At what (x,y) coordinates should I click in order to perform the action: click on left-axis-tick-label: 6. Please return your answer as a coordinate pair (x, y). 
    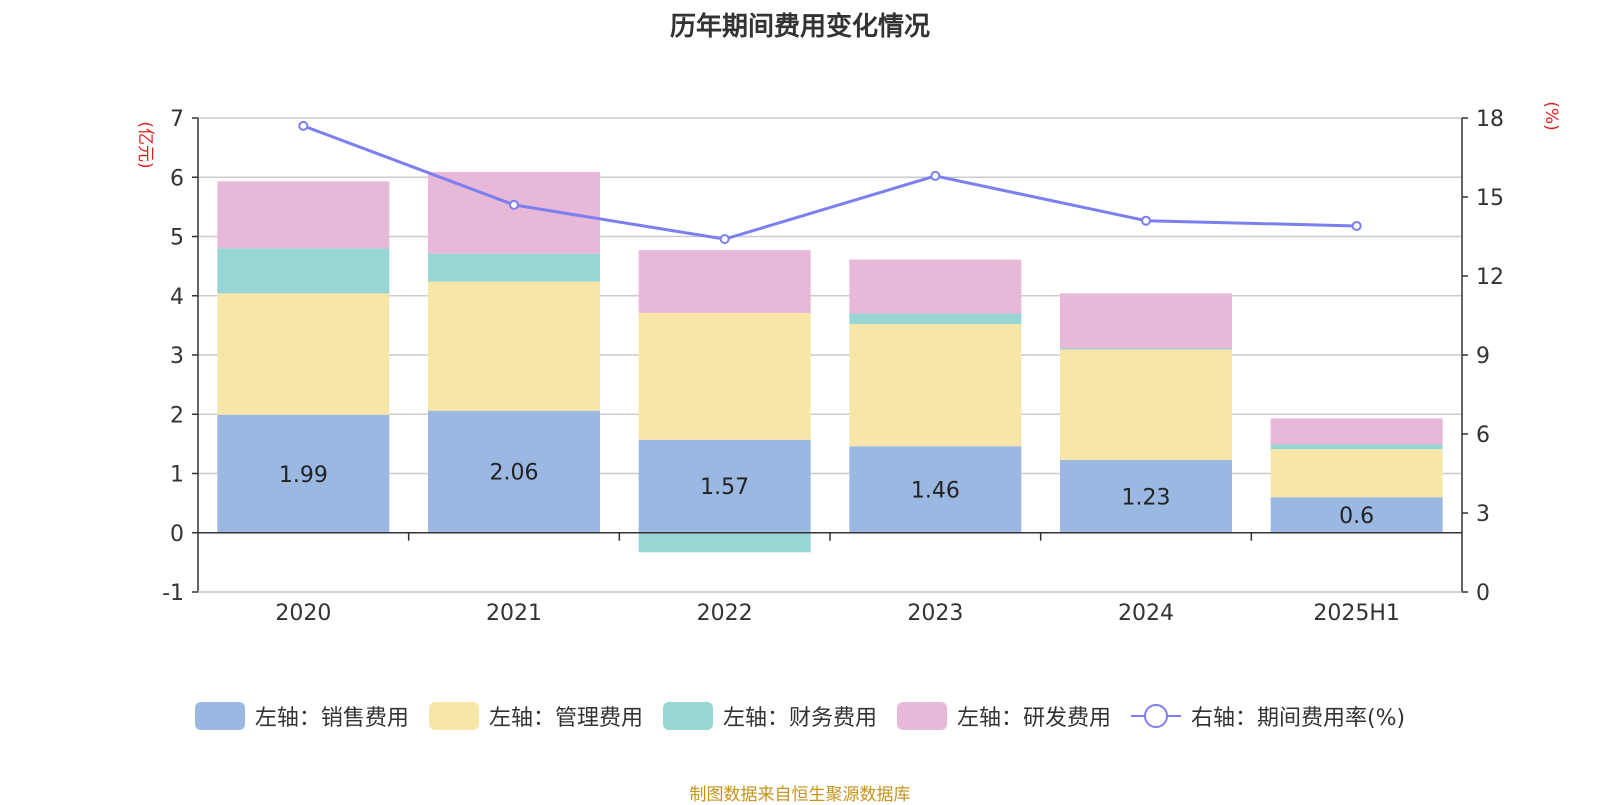
    Looking at the image, I should click on (177, 178).